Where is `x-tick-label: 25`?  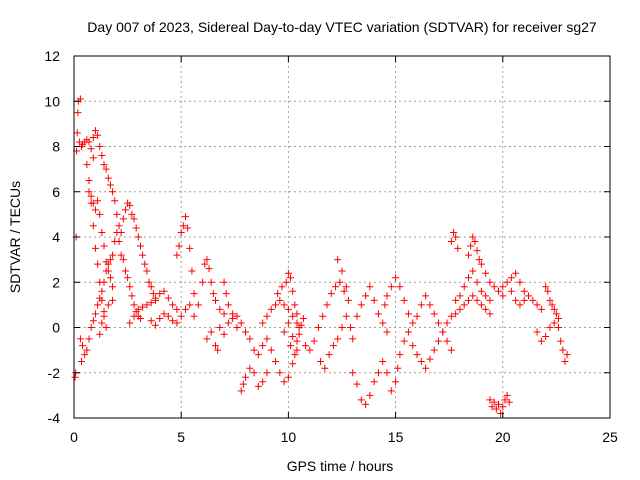
x-tick-label: 25 is located at coordinates (610, 437).